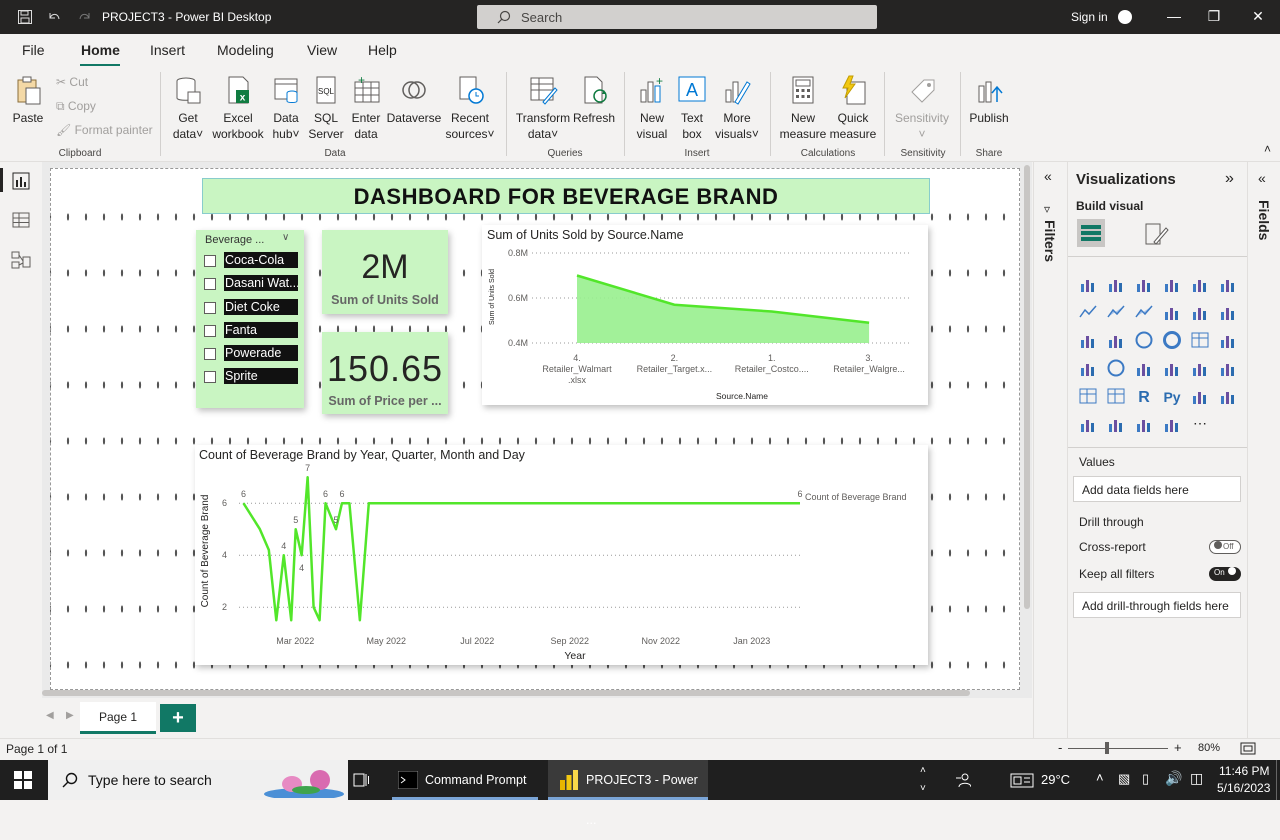 The width and height of the screenshot is (1280, 840). I want to click on sql-server-button: SQL SQL Server, so click(326, 108).